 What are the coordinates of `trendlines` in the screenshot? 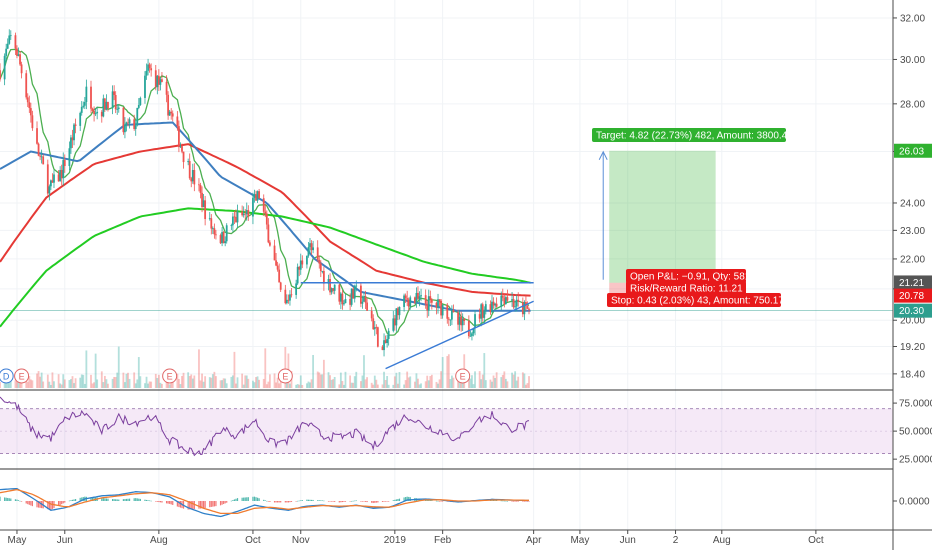 It's located at (417, 326).